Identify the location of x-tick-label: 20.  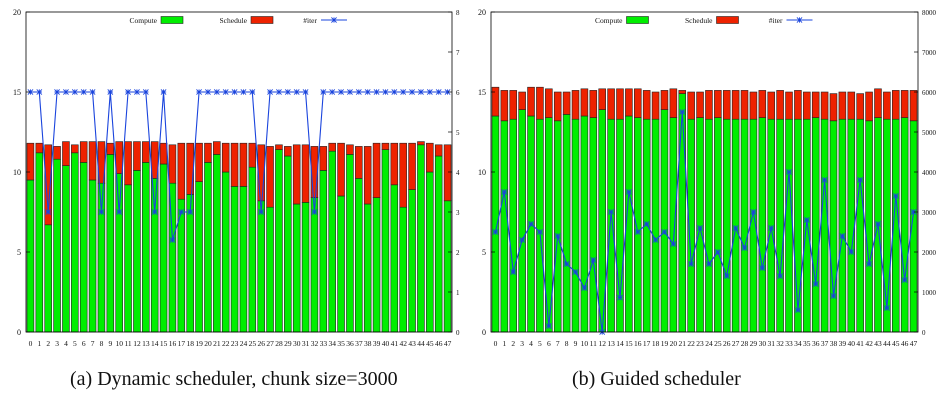
(674, 343).